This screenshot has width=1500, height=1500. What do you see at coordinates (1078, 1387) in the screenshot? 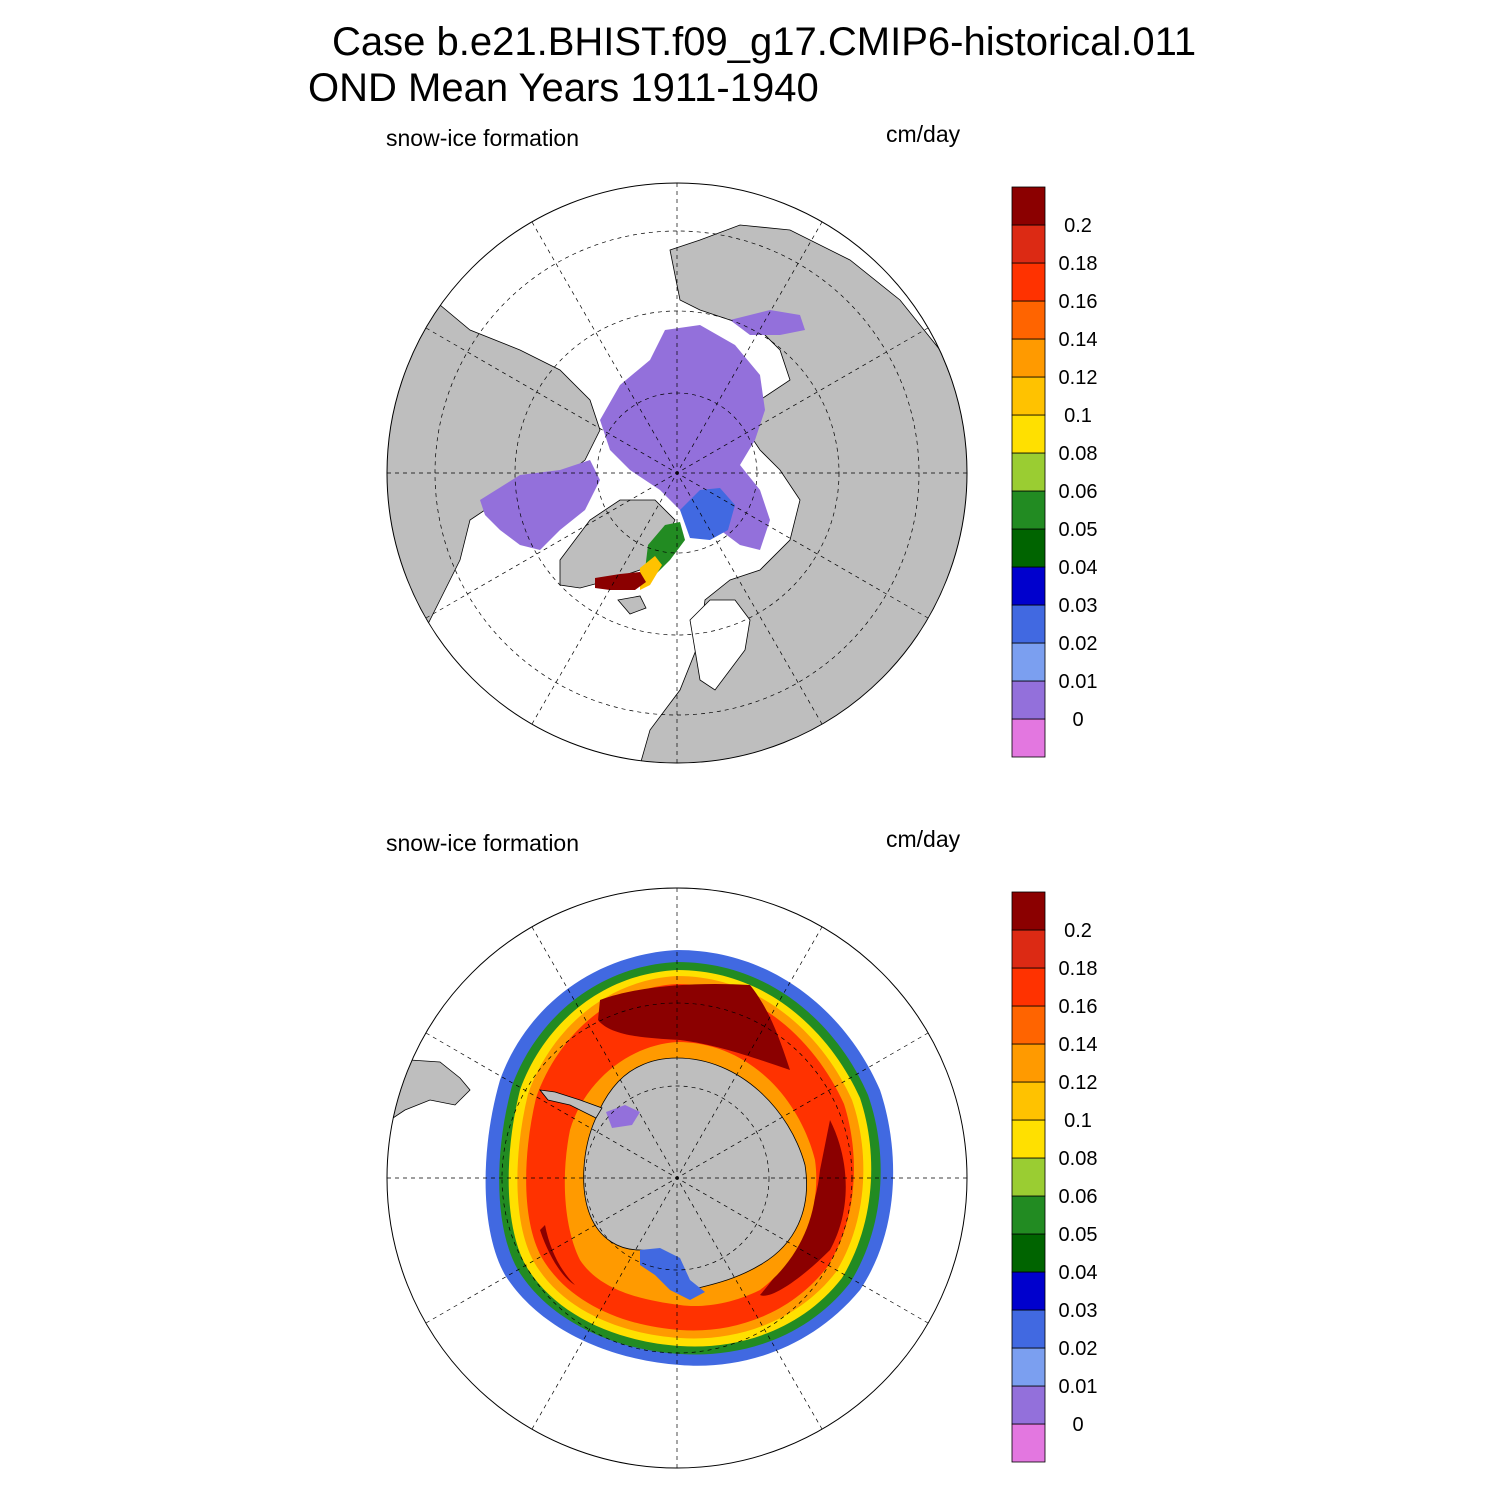
I see `south-colorbar-label: 0.01` at bounding box center [1078, 1387].